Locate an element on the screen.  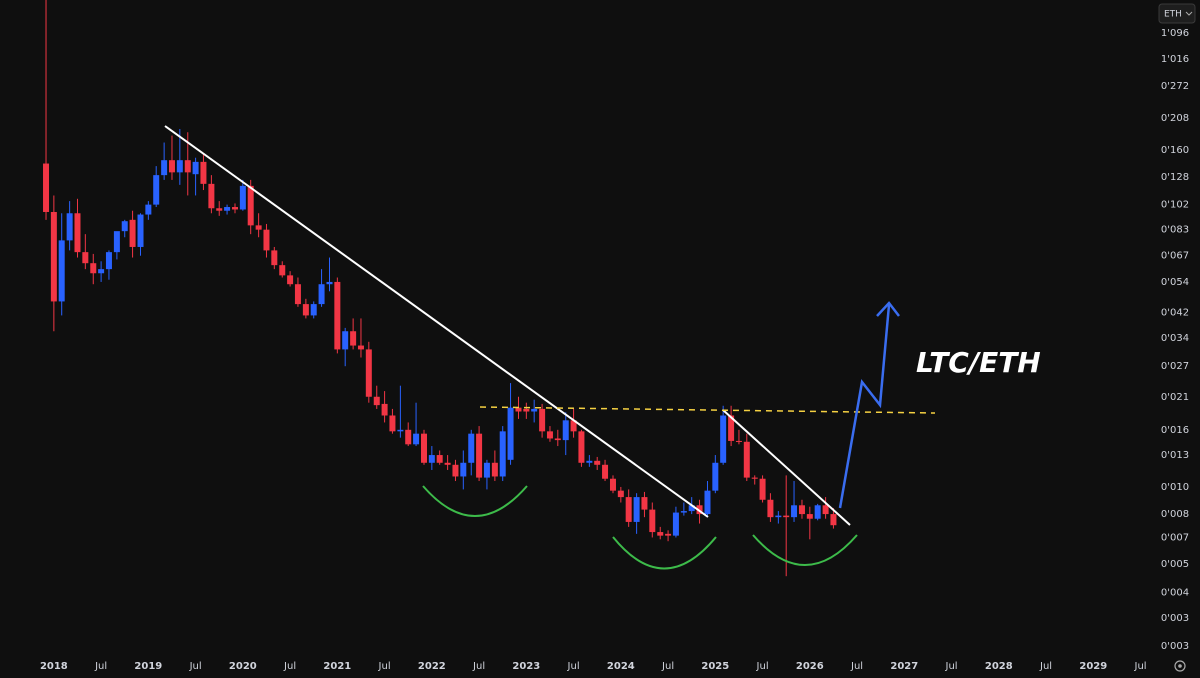
dropdown-icon is located at coordinates (1189, 13).